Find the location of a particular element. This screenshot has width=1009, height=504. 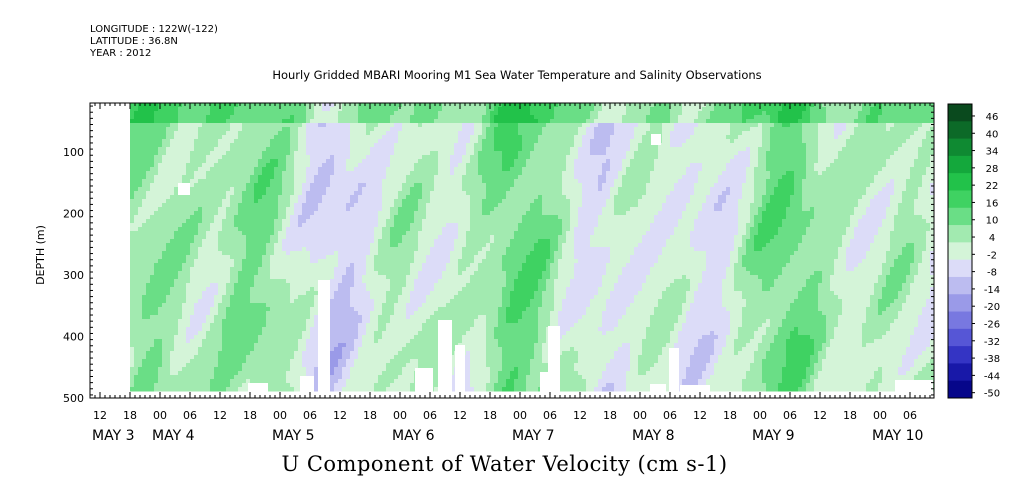

colorbar-label: -50 is located at coordinates (992, 394).